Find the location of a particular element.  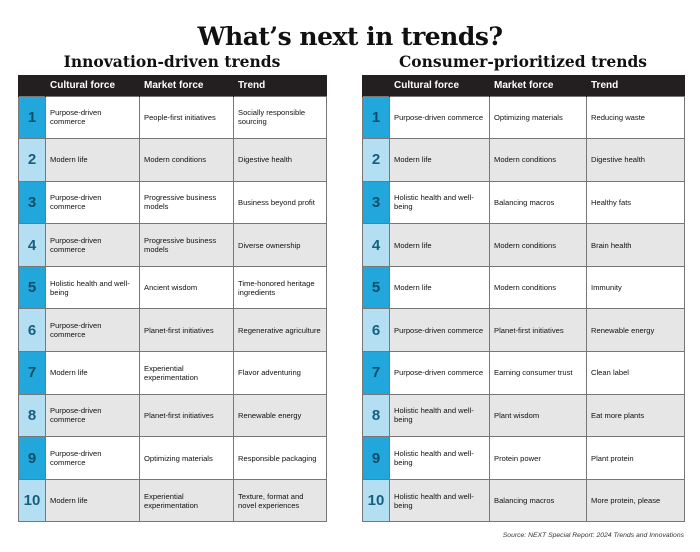

rank-number: 6 is located at coordinates (32, 330).